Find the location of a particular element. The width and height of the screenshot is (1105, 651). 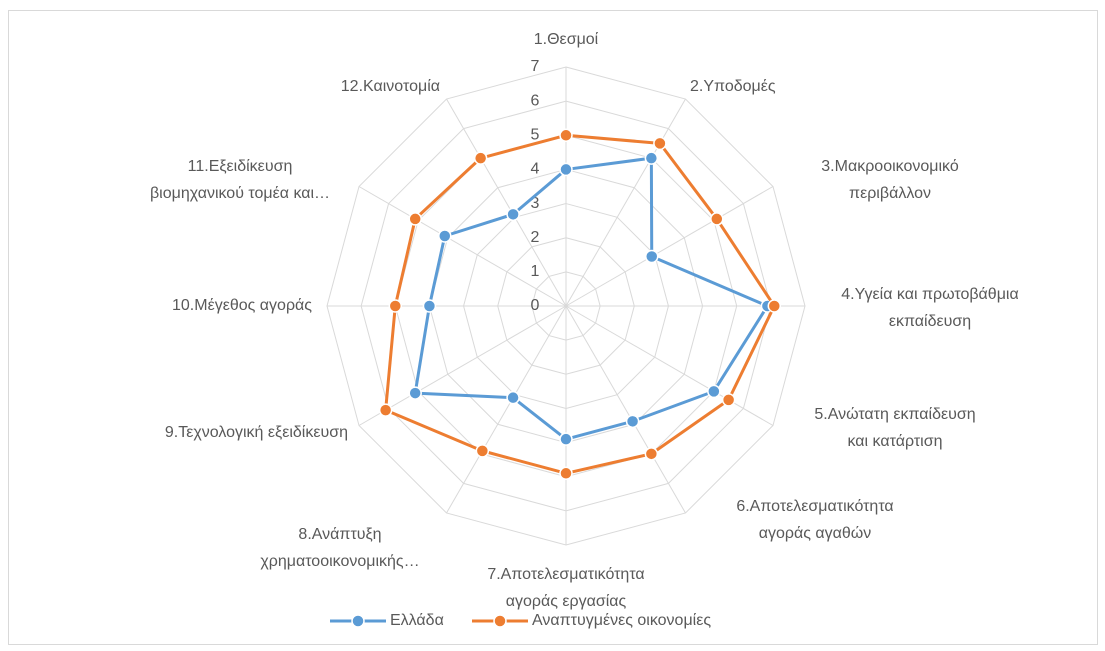

category-label: 6.Αποτελεσματικότητα is located at coordinates (814, 506).